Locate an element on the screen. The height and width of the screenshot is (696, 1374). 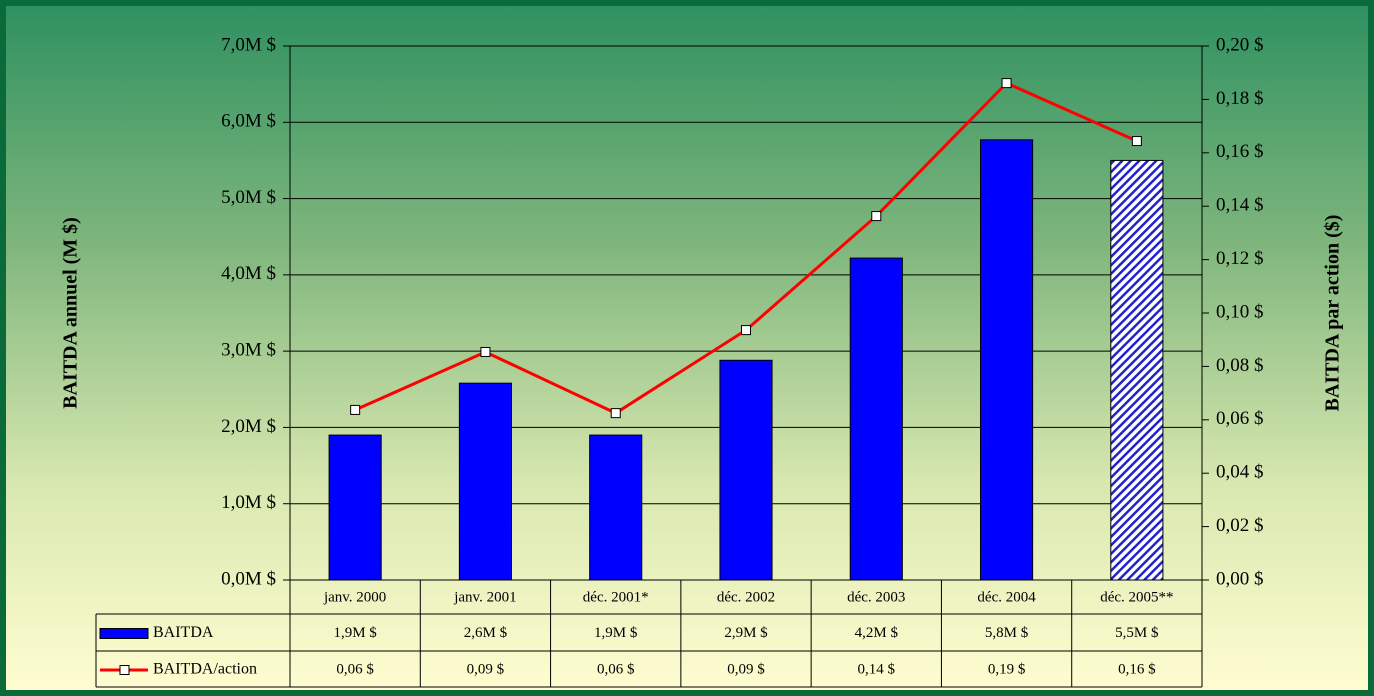
legend-label: BAITDA is located at coordinates (183, 632).